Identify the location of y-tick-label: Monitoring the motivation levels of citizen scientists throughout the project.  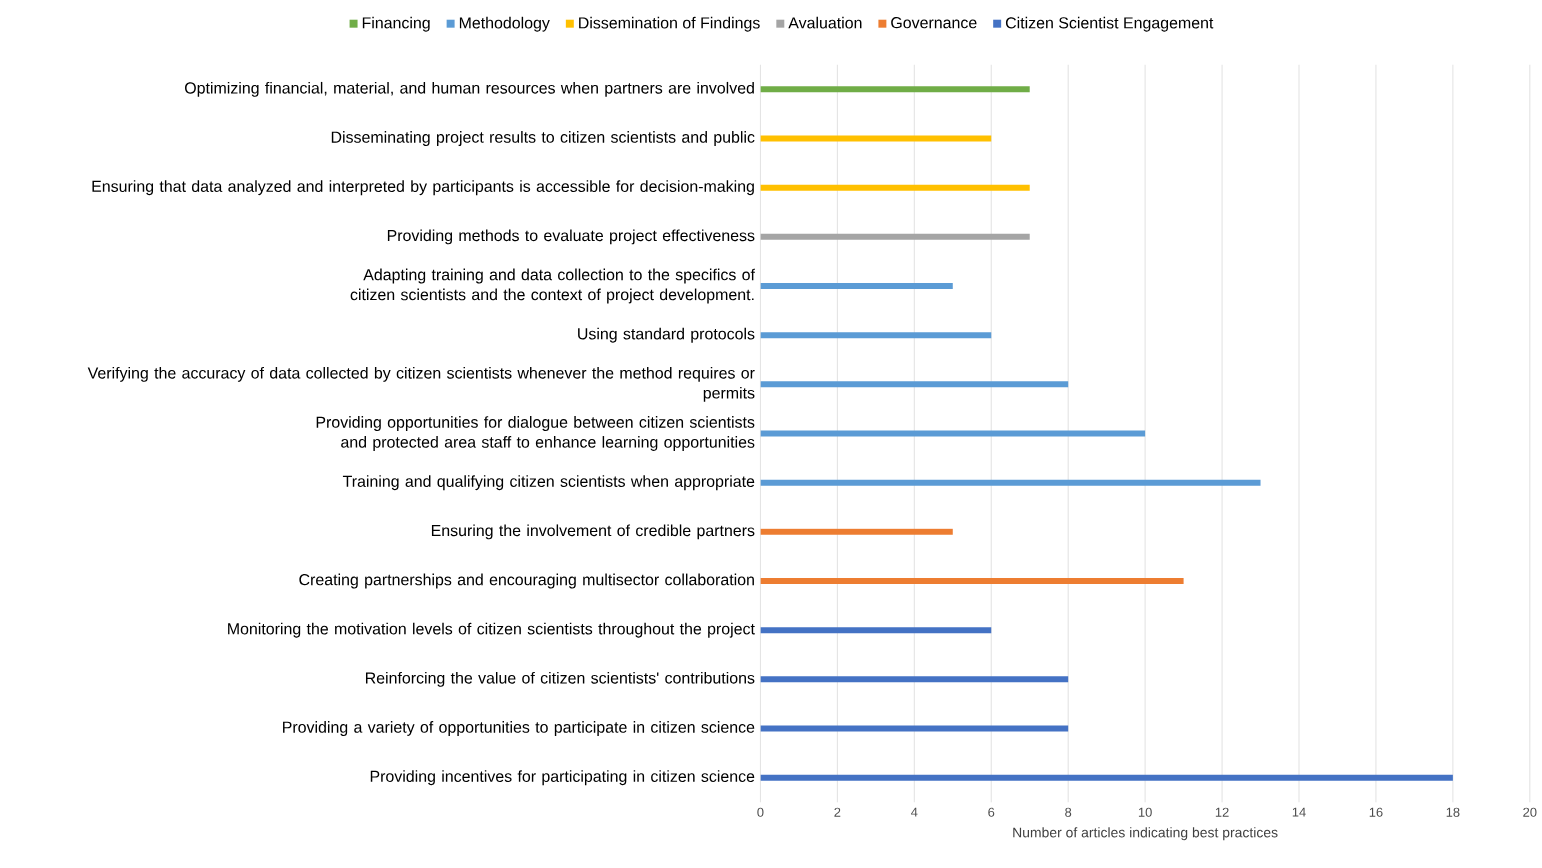
(491, 630).